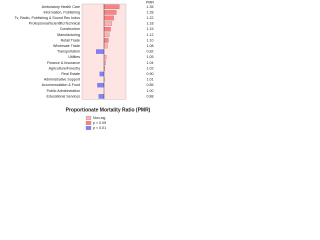 The width and height of the screenshot is (320, 240). I want to click on value-label: 0.88, so click(150, 96).